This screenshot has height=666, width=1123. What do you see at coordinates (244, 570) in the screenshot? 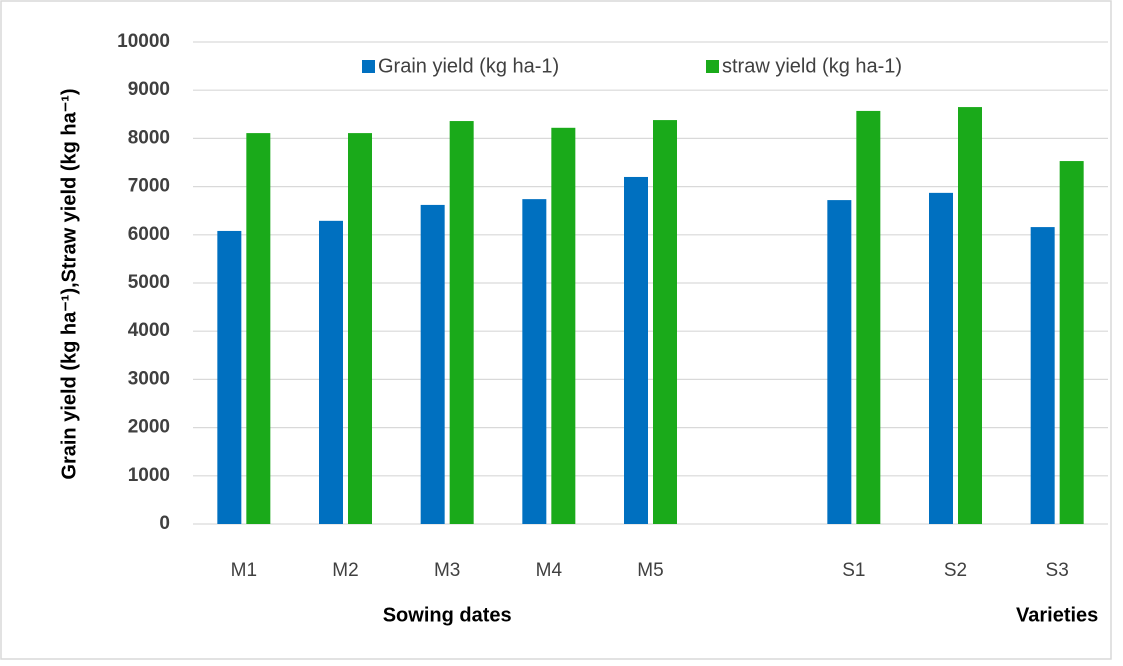
I see `x-tick-label: M1` at bounding box center [244, 570].